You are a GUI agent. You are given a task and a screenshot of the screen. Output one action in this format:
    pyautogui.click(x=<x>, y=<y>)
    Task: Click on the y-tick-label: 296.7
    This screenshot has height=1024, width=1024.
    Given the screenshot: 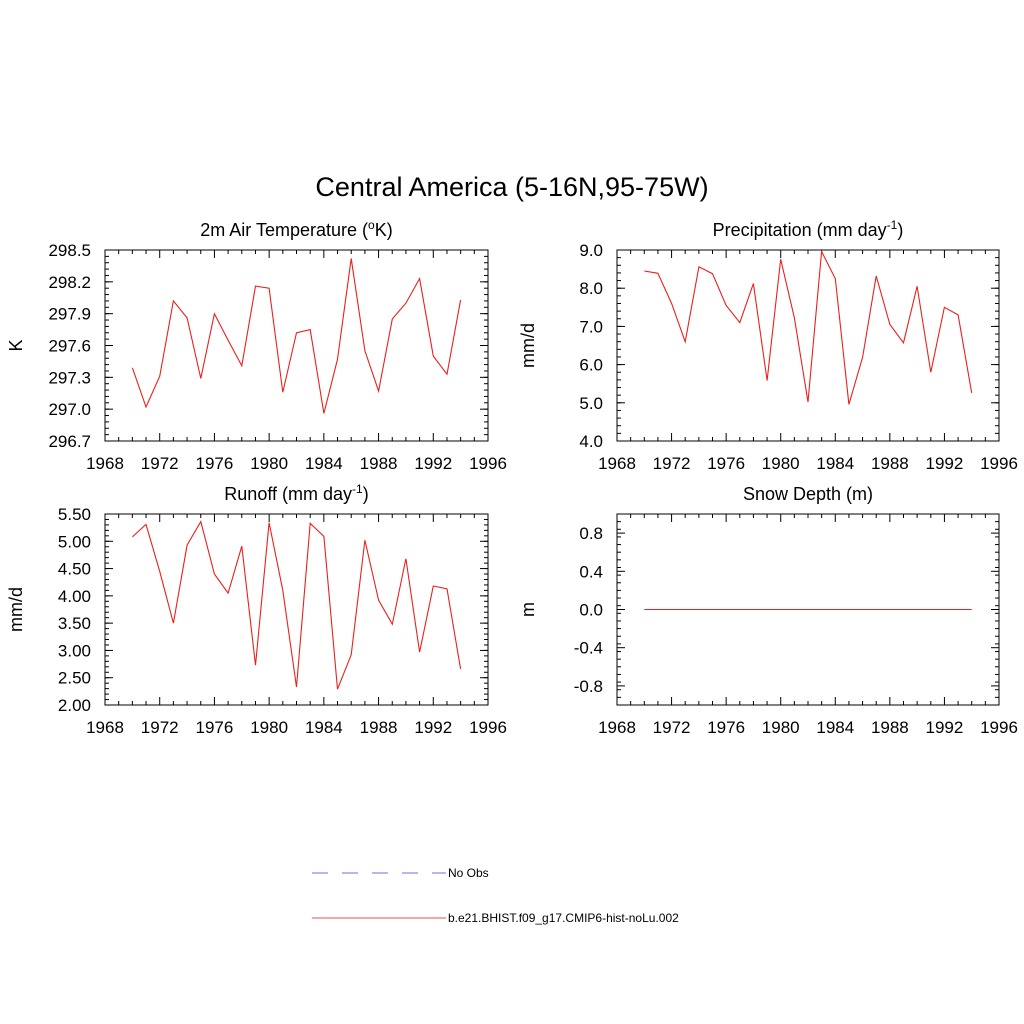 What is the action you would take?
    pyautogui.click(x=69, y=441)
    